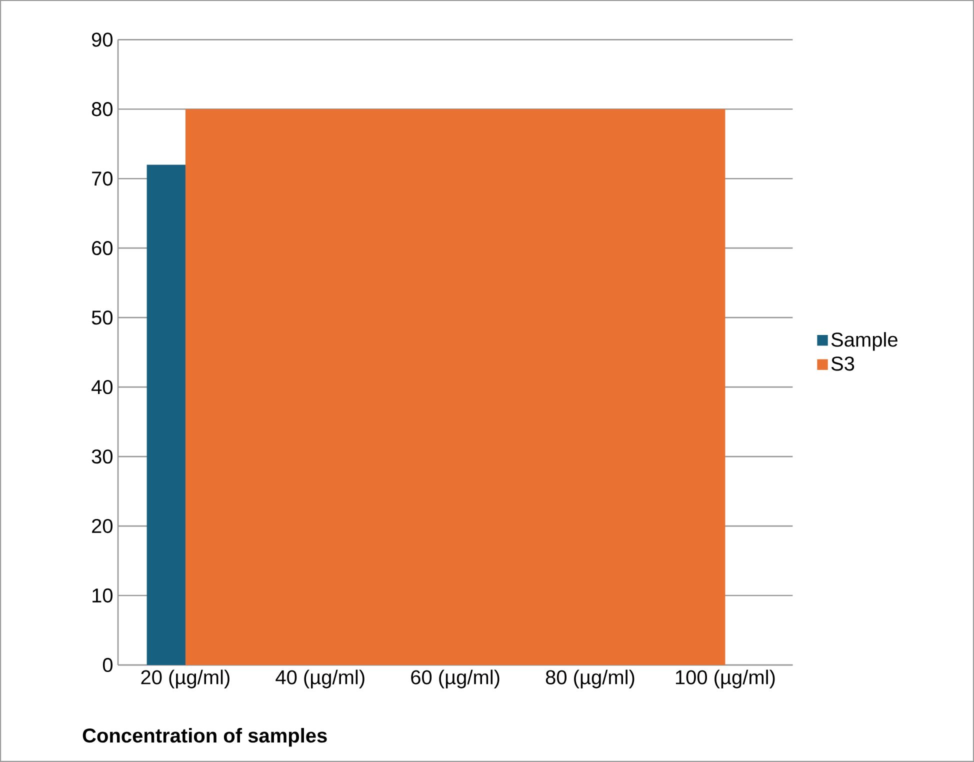 This screenshot has height=762, width=974. I want to click on x-tick-label: 40 (µg/ml), so click(320, 679).